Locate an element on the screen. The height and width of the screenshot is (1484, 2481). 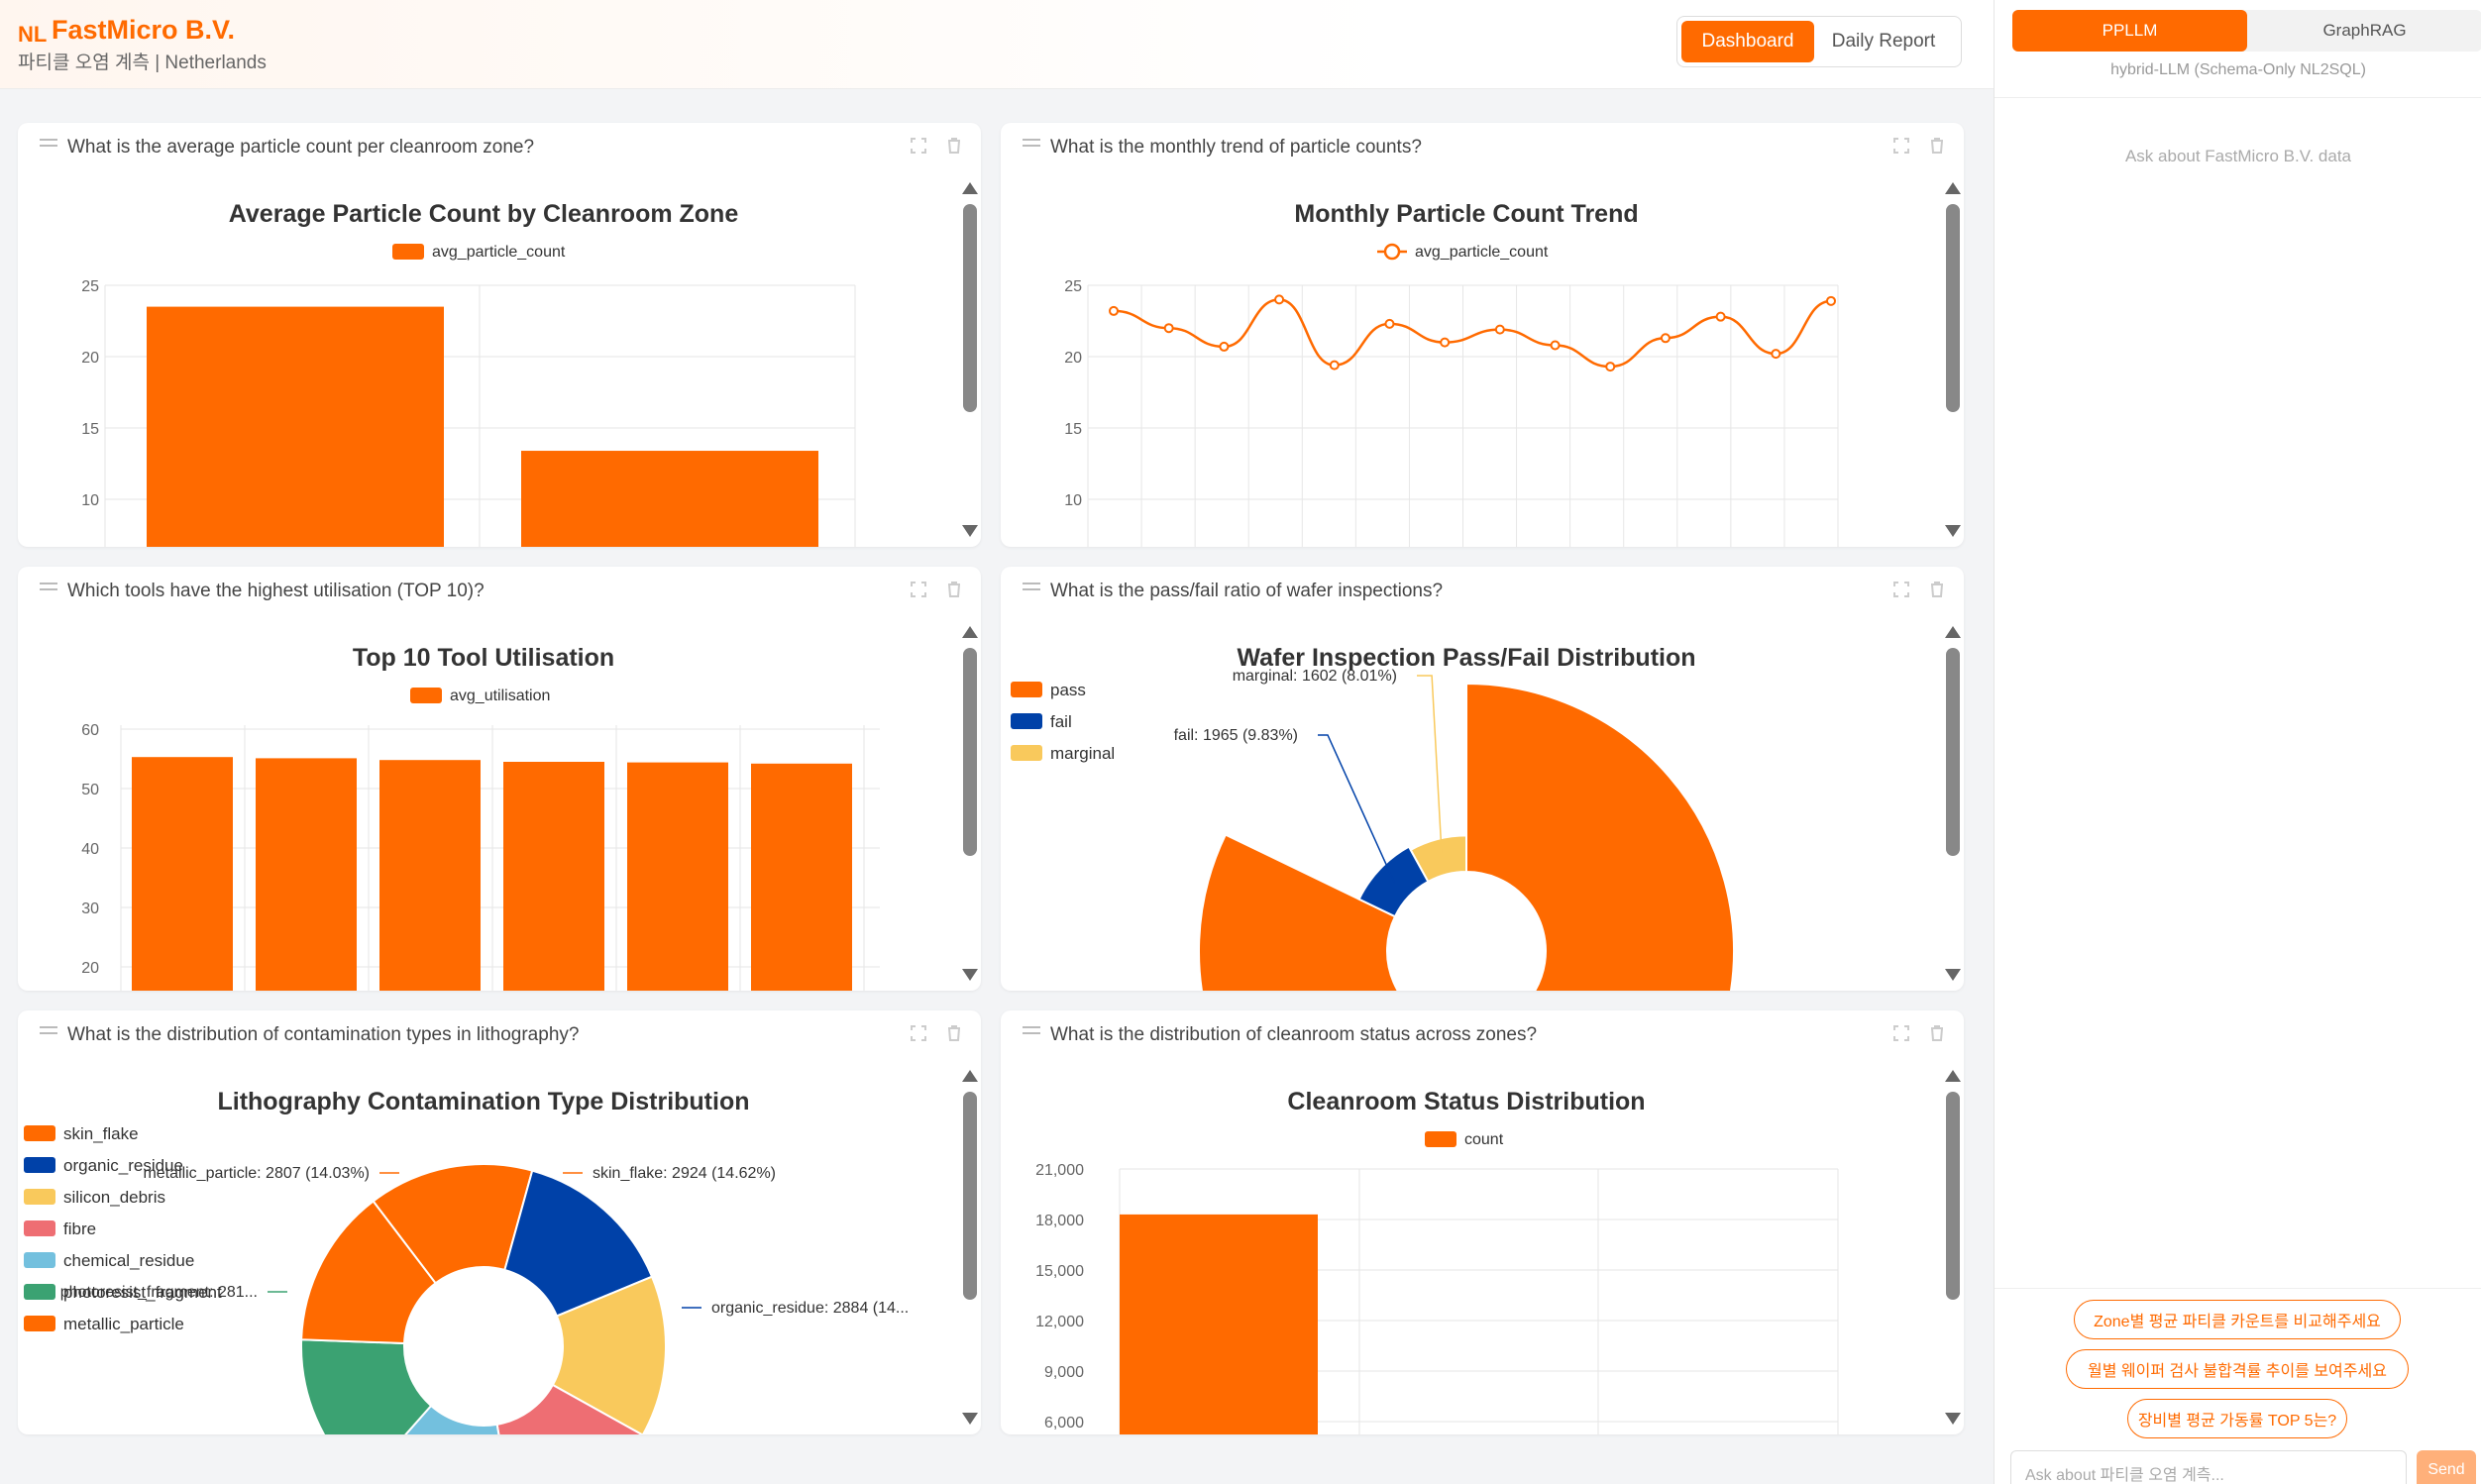
chart-title: Monthly Particle Count Trend is located at coordinates (1466, 214).